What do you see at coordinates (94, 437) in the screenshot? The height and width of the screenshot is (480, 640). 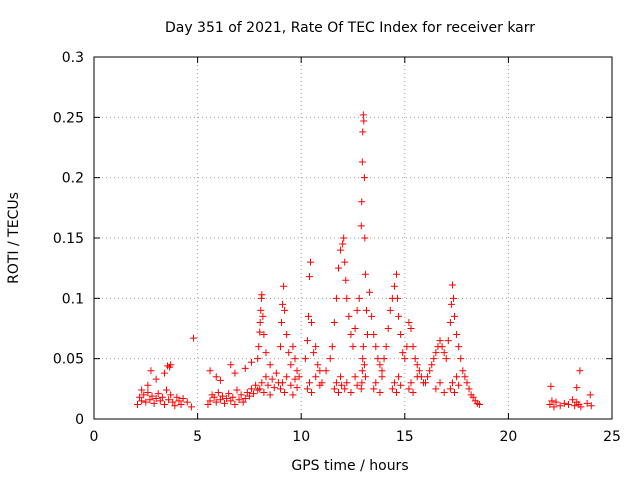 I see `x-tick-label: 0` at bounding box center [94, 437].